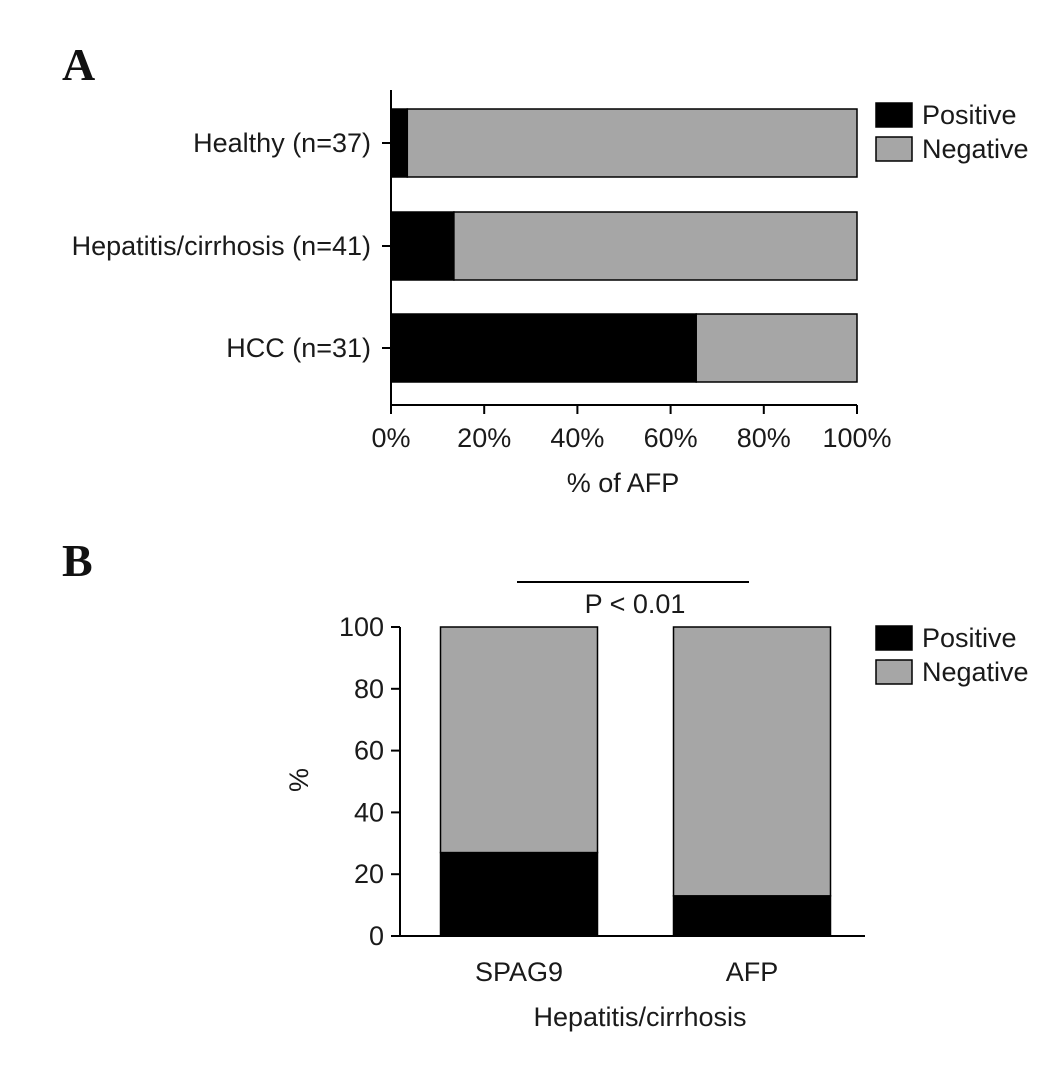 The height and width of the screenshot is (1069, 1063). What do you see at coordinates (390, 438) in the screenshot?
I see `panel-a-x-tick-label: 0%` at bounding box center [390, 438].